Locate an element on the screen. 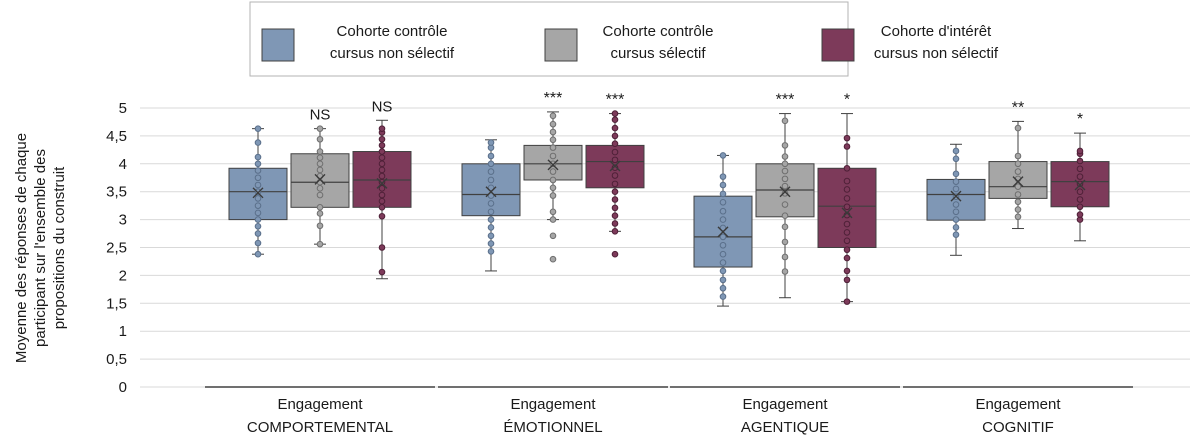 The width and height of the screenshot is (1200, 437). box-4-2: ** is located at coordinates (1018, 164).